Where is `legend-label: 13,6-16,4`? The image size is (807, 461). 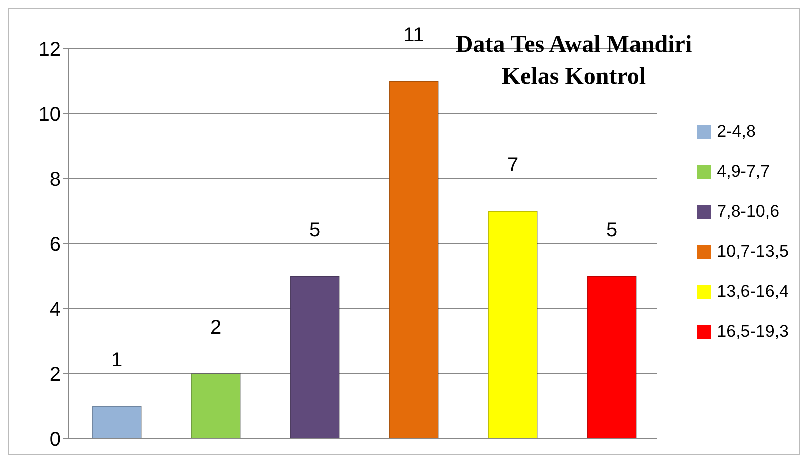
legend-label: 13,6-16,4 is located at coordinates (753, 291).